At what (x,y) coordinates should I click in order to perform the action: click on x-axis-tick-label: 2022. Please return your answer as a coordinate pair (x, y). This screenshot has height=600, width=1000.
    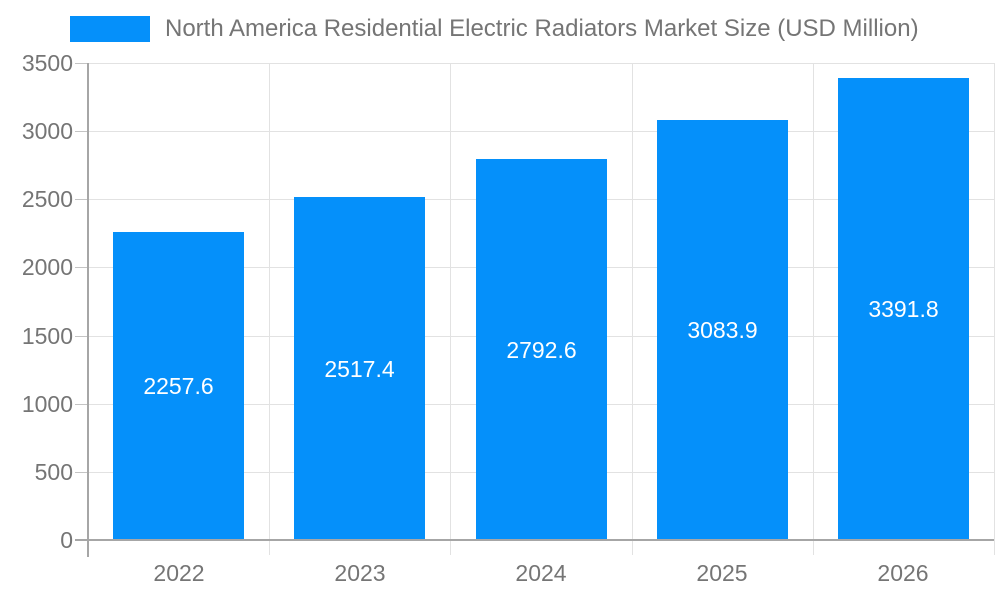
    Looking at the image, I should click on (179, 573).